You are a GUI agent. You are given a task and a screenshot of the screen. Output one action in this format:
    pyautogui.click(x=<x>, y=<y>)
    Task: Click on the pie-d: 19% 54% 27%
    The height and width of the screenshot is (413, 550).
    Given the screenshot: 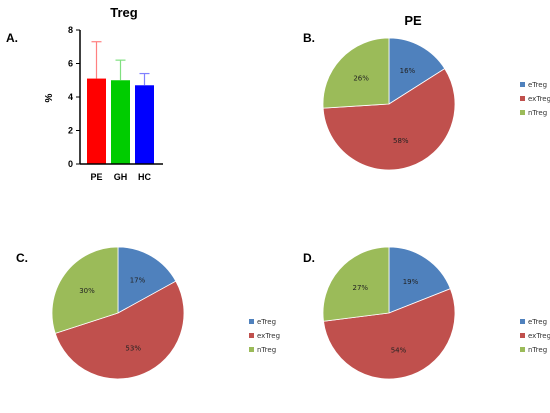 What is the action you would take?
    pyautogui.click(x=389, y=313)
    